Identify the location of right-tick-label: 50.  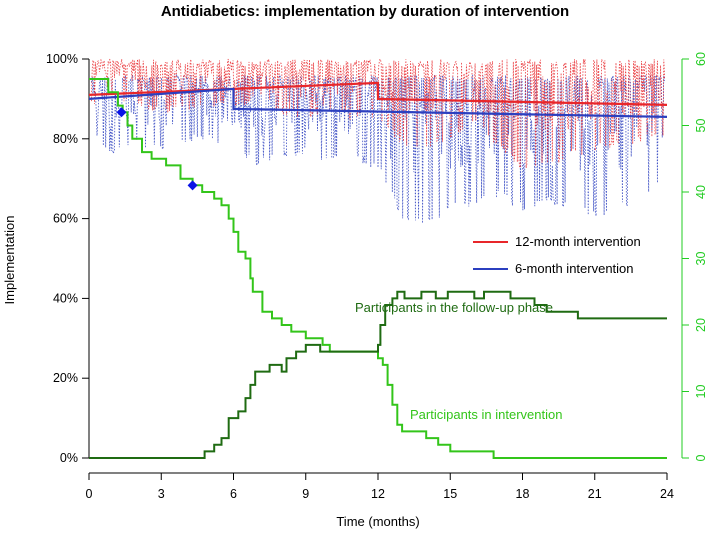
(701, 126).